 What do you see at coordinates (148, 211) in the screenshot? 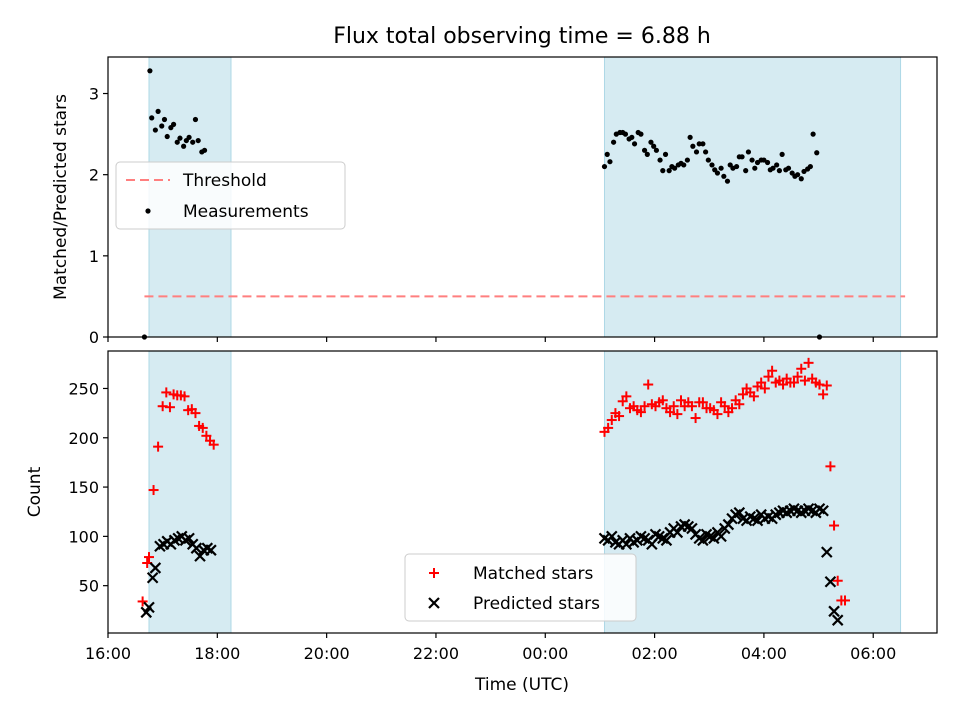
I see `legend-measurements-swatch` at bounding box center [148, 211].